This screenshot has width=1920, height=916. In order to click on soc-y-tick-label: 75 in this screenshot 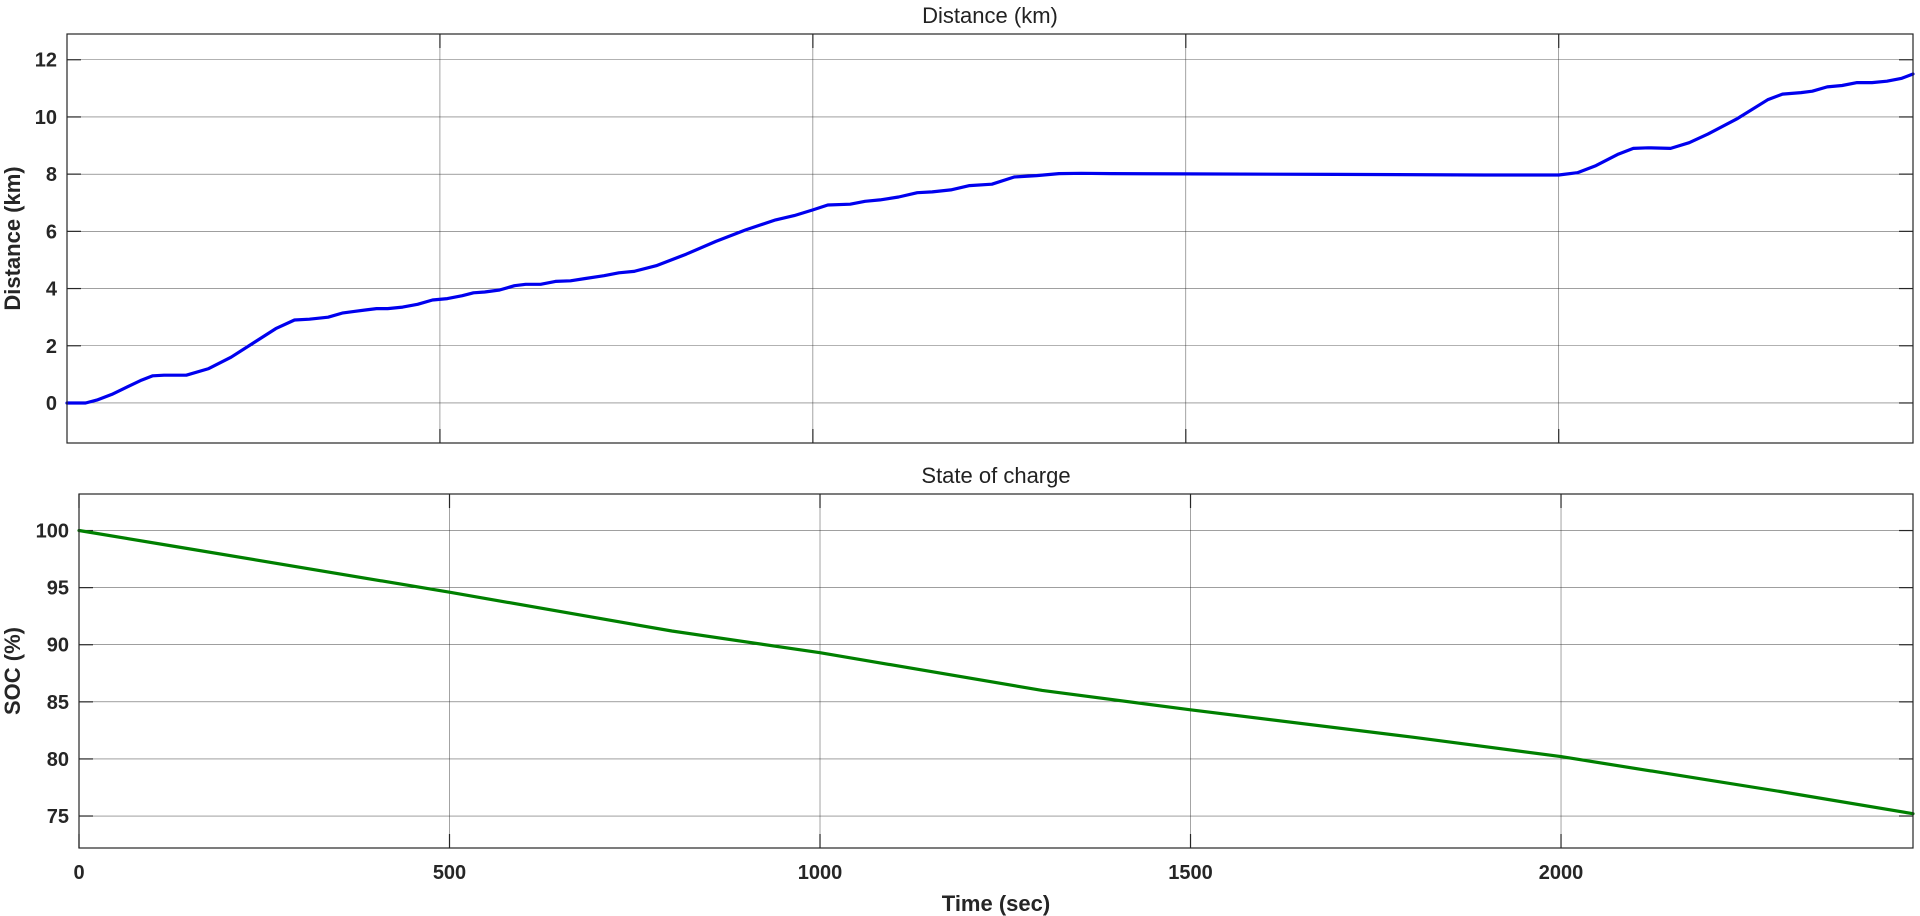, I will do `click(58, 817)`.